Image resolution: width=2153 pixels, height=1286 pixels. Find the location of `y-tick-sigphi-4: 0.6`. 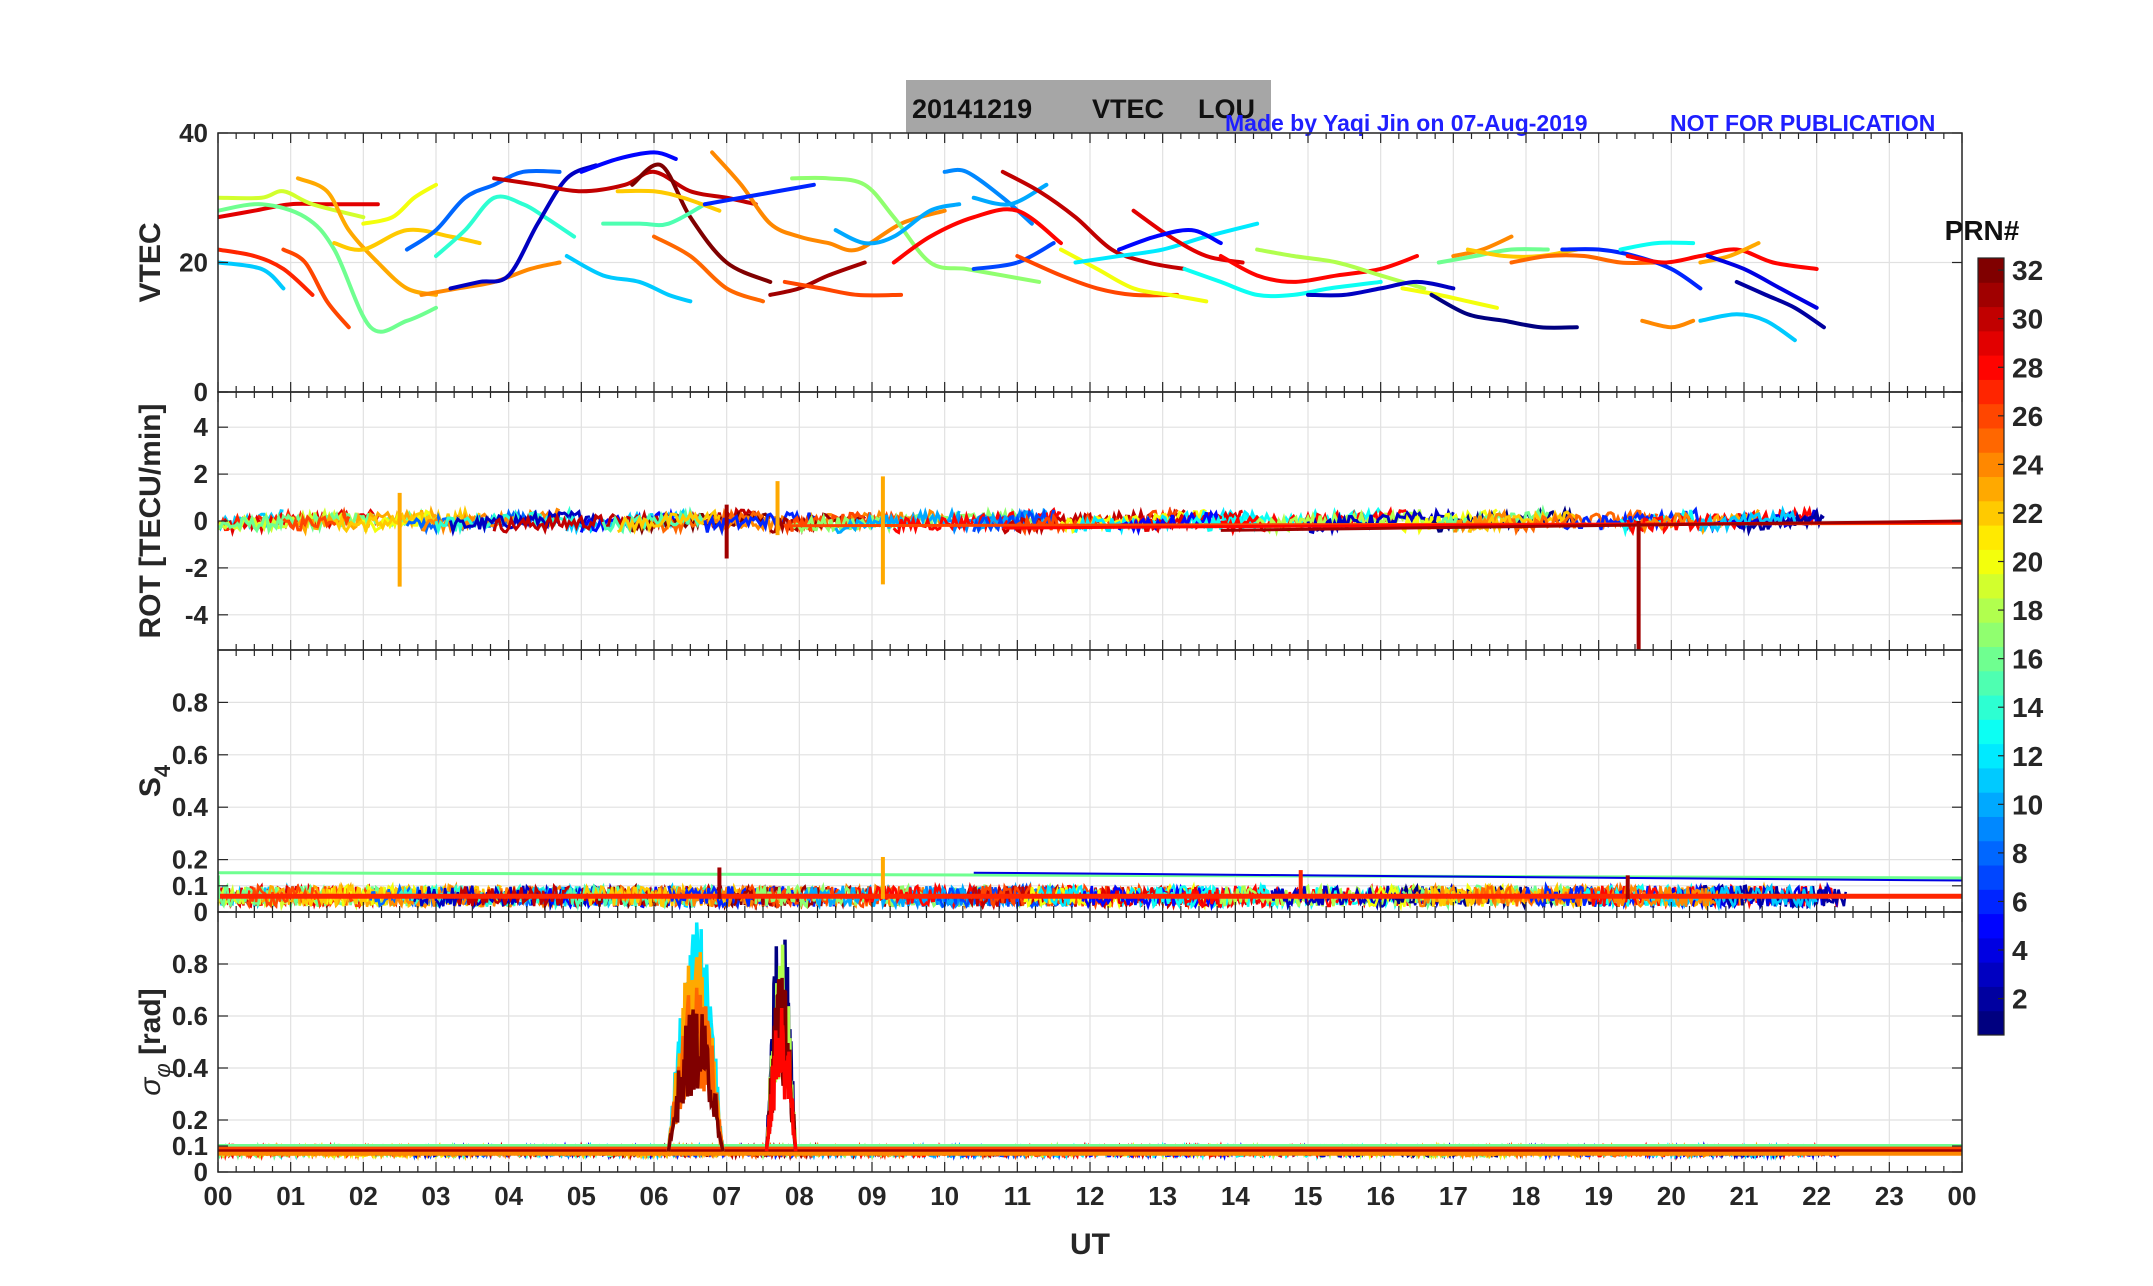

y-tick-sigphi-4: 0.6 is located at coordinates (190, 1016).